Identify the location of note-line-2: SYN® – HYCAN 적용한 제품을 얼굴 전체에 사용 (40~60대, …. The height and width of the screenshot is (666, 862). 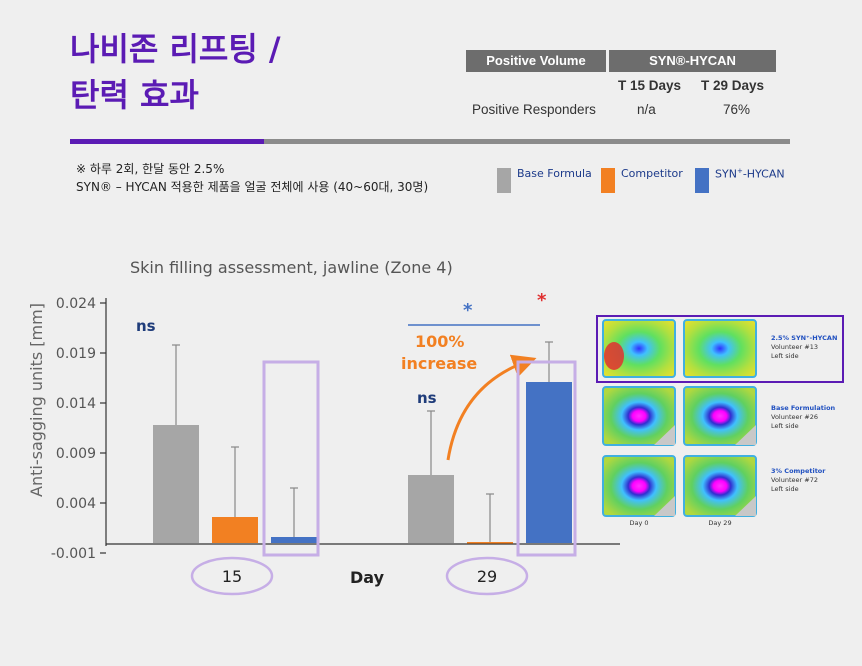
(252, 187).